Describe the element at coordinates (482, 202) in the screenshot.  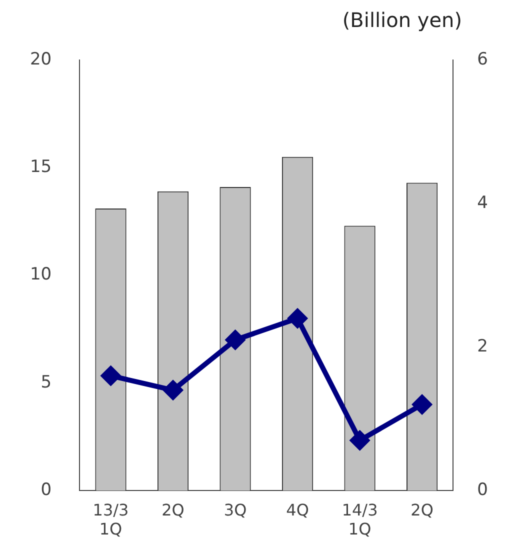
I see `y2-tick-label: 4` at that location.